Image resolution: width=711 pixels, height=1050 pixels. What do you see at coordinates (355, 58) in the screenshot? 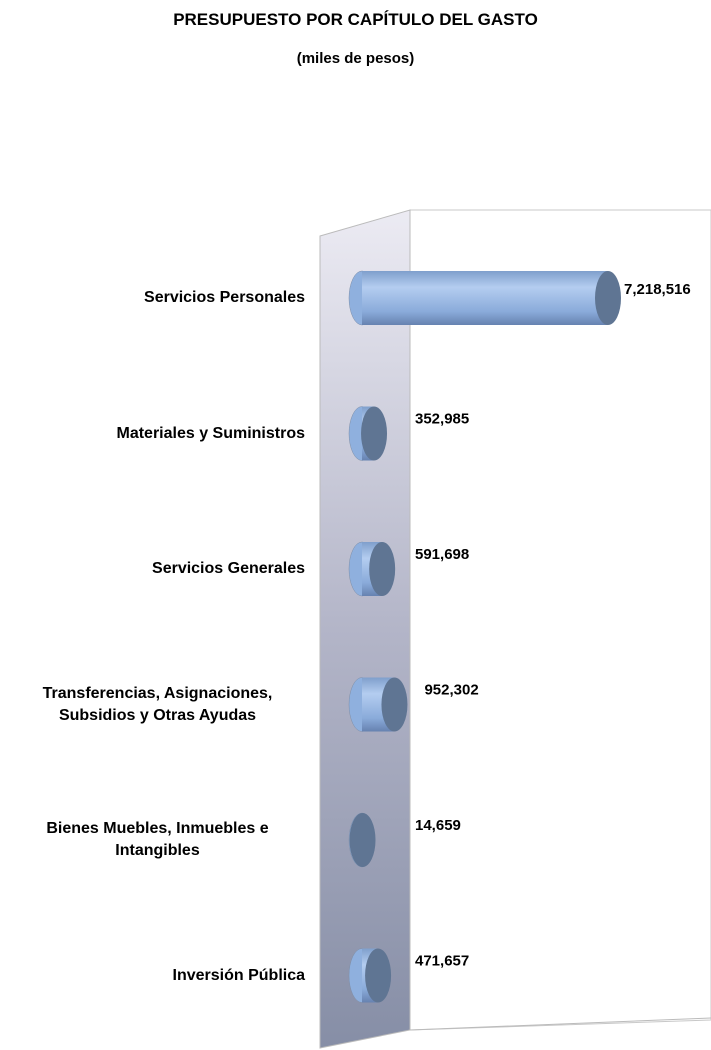
I see `chart-subtitle: (miles de pesos)` at bounding box center [355, 58].